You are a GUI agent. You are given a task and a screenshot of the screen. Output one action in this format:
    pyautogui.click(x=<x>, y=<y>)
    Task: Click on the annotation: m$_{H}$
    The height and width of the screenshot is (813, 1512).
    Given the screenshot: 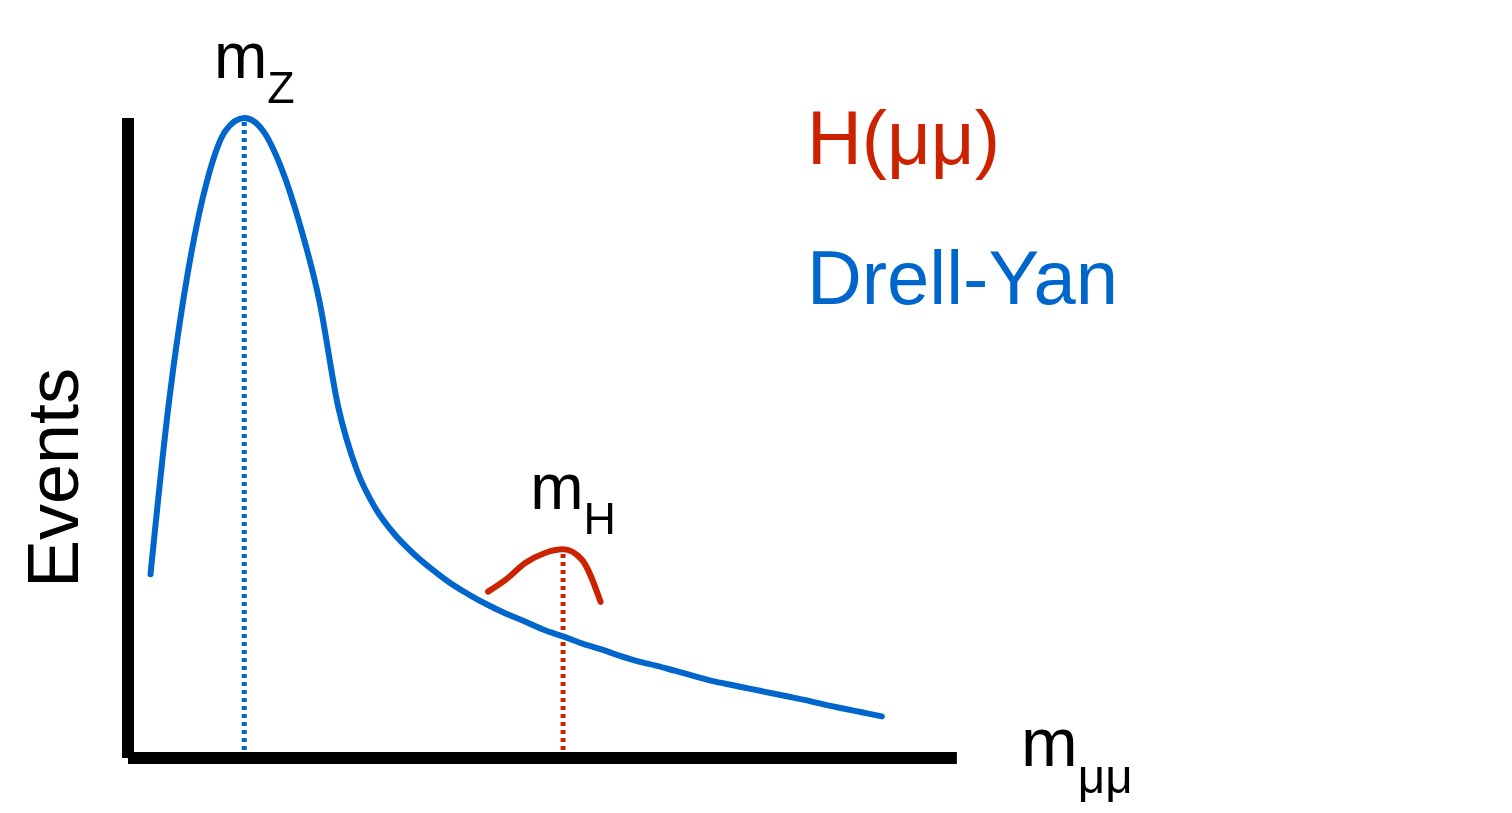 What is the action you would take?
    pyautogui.click(x=573, y=497)
    